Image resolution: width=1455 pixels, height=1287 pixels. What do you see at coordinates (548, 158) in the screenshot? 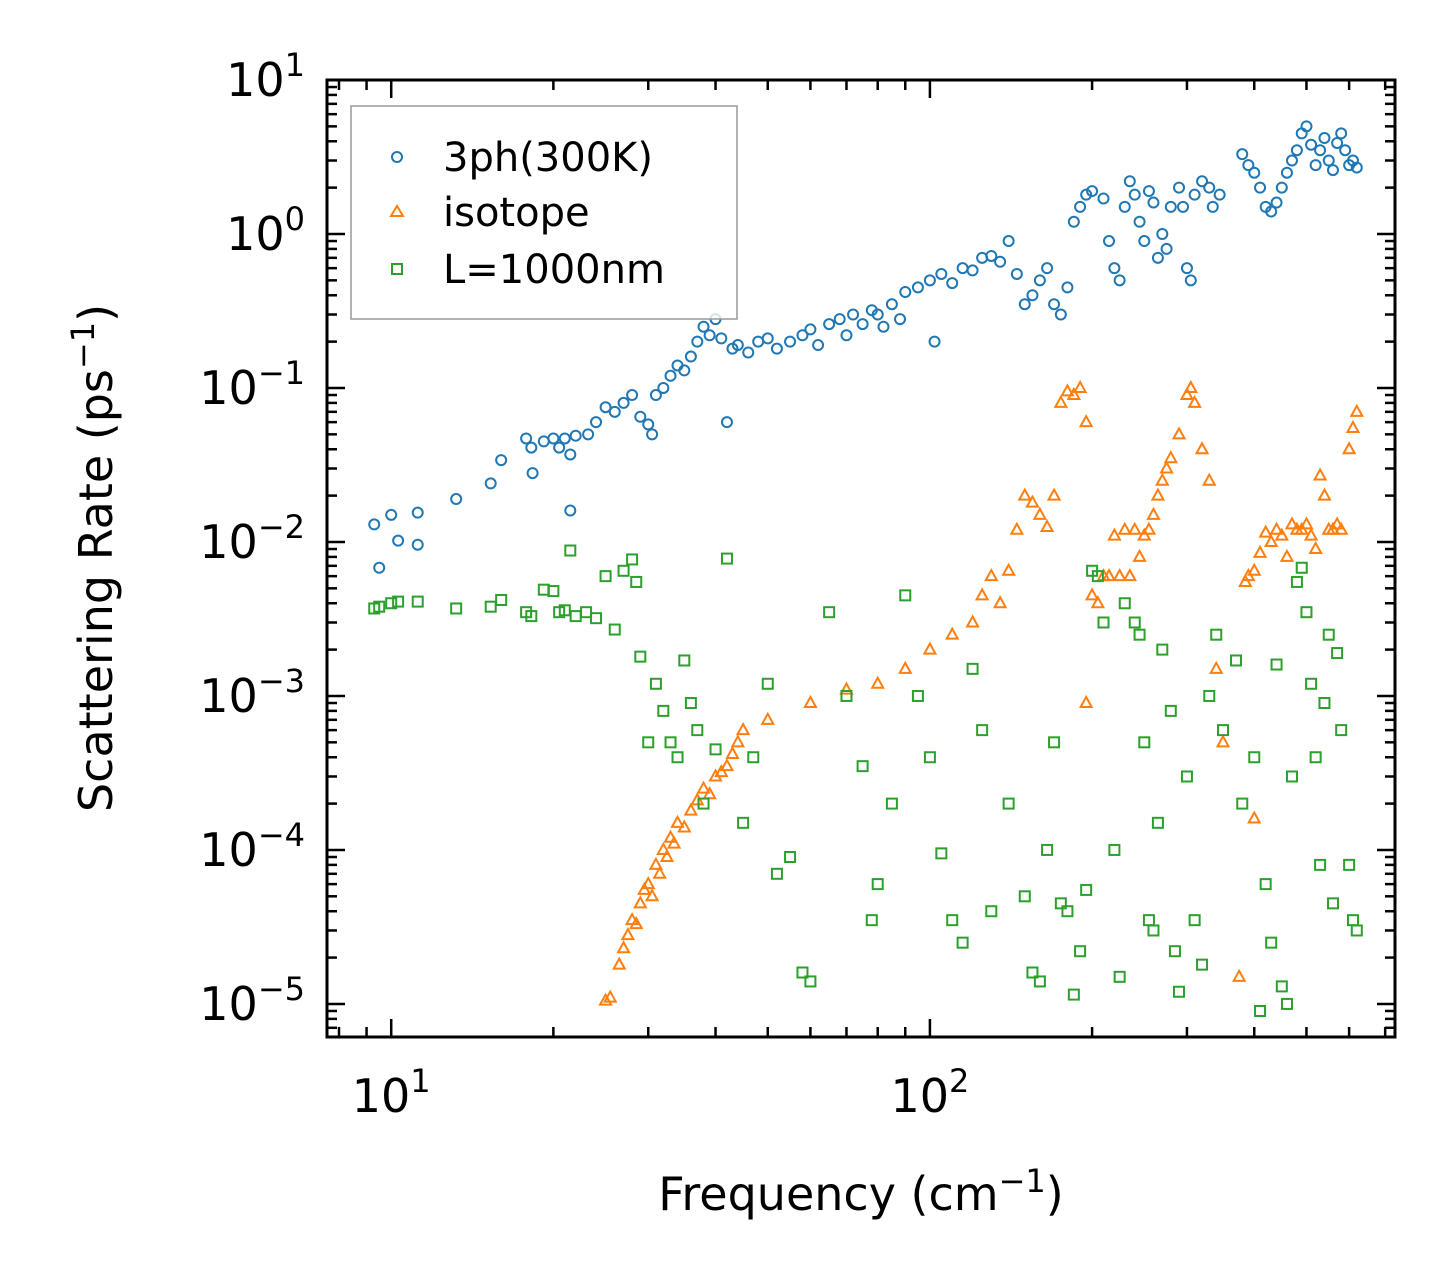
I see `legend-label-3ph: 3ph(300K)` at bounding box center [548, 158].